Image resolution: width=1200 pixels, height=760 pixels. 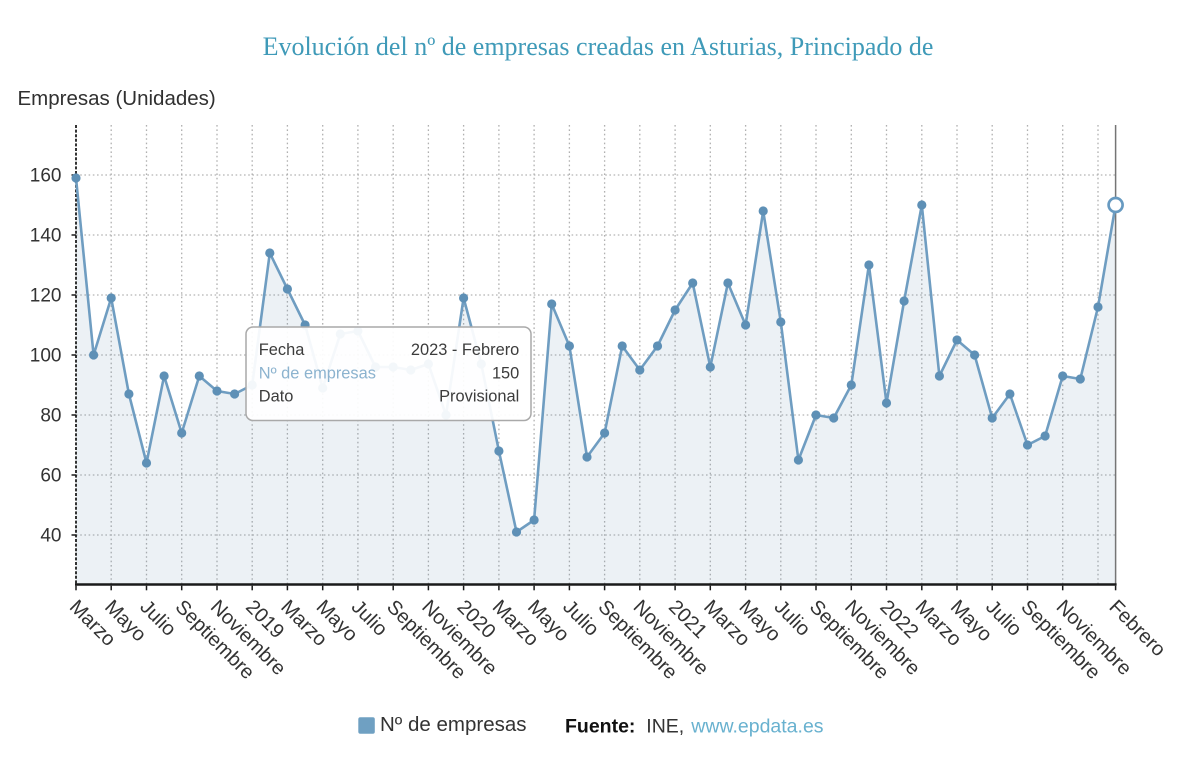 I want to click on svg-text: 150, so click(x=505, y=373).